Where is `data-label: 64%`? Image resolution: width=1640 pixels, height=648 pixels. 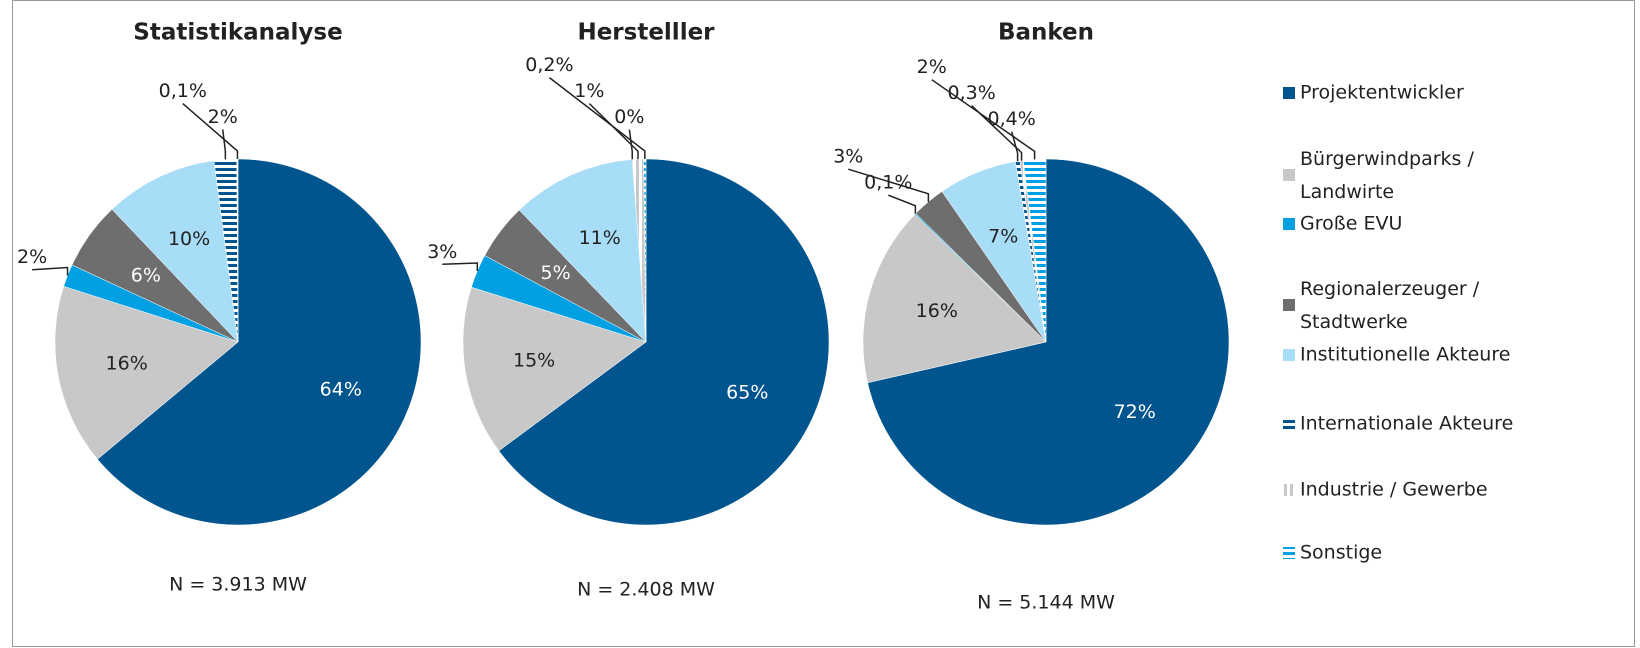 data-label: 64% is located at coordinates (341, 390).